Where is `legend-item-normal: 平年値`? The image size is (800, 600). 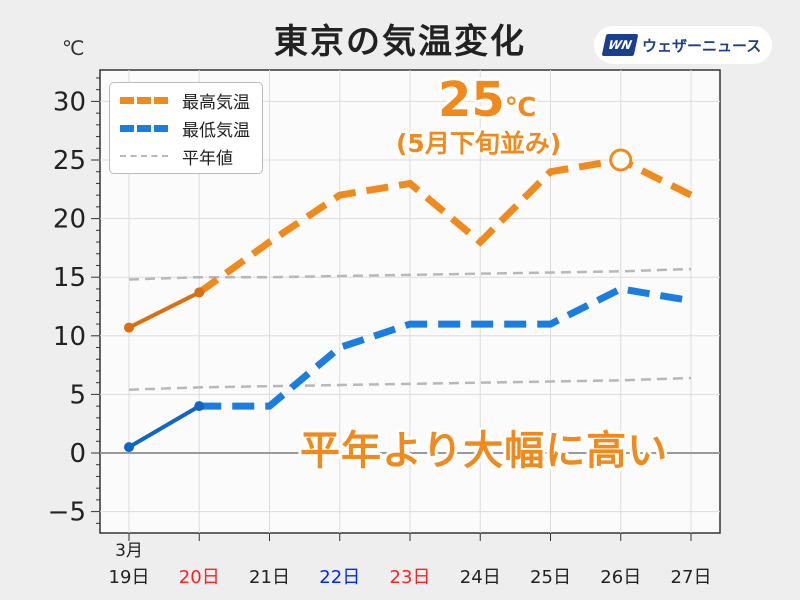 legend-item-normal: 平年値 is located at coordinates (176, 156).